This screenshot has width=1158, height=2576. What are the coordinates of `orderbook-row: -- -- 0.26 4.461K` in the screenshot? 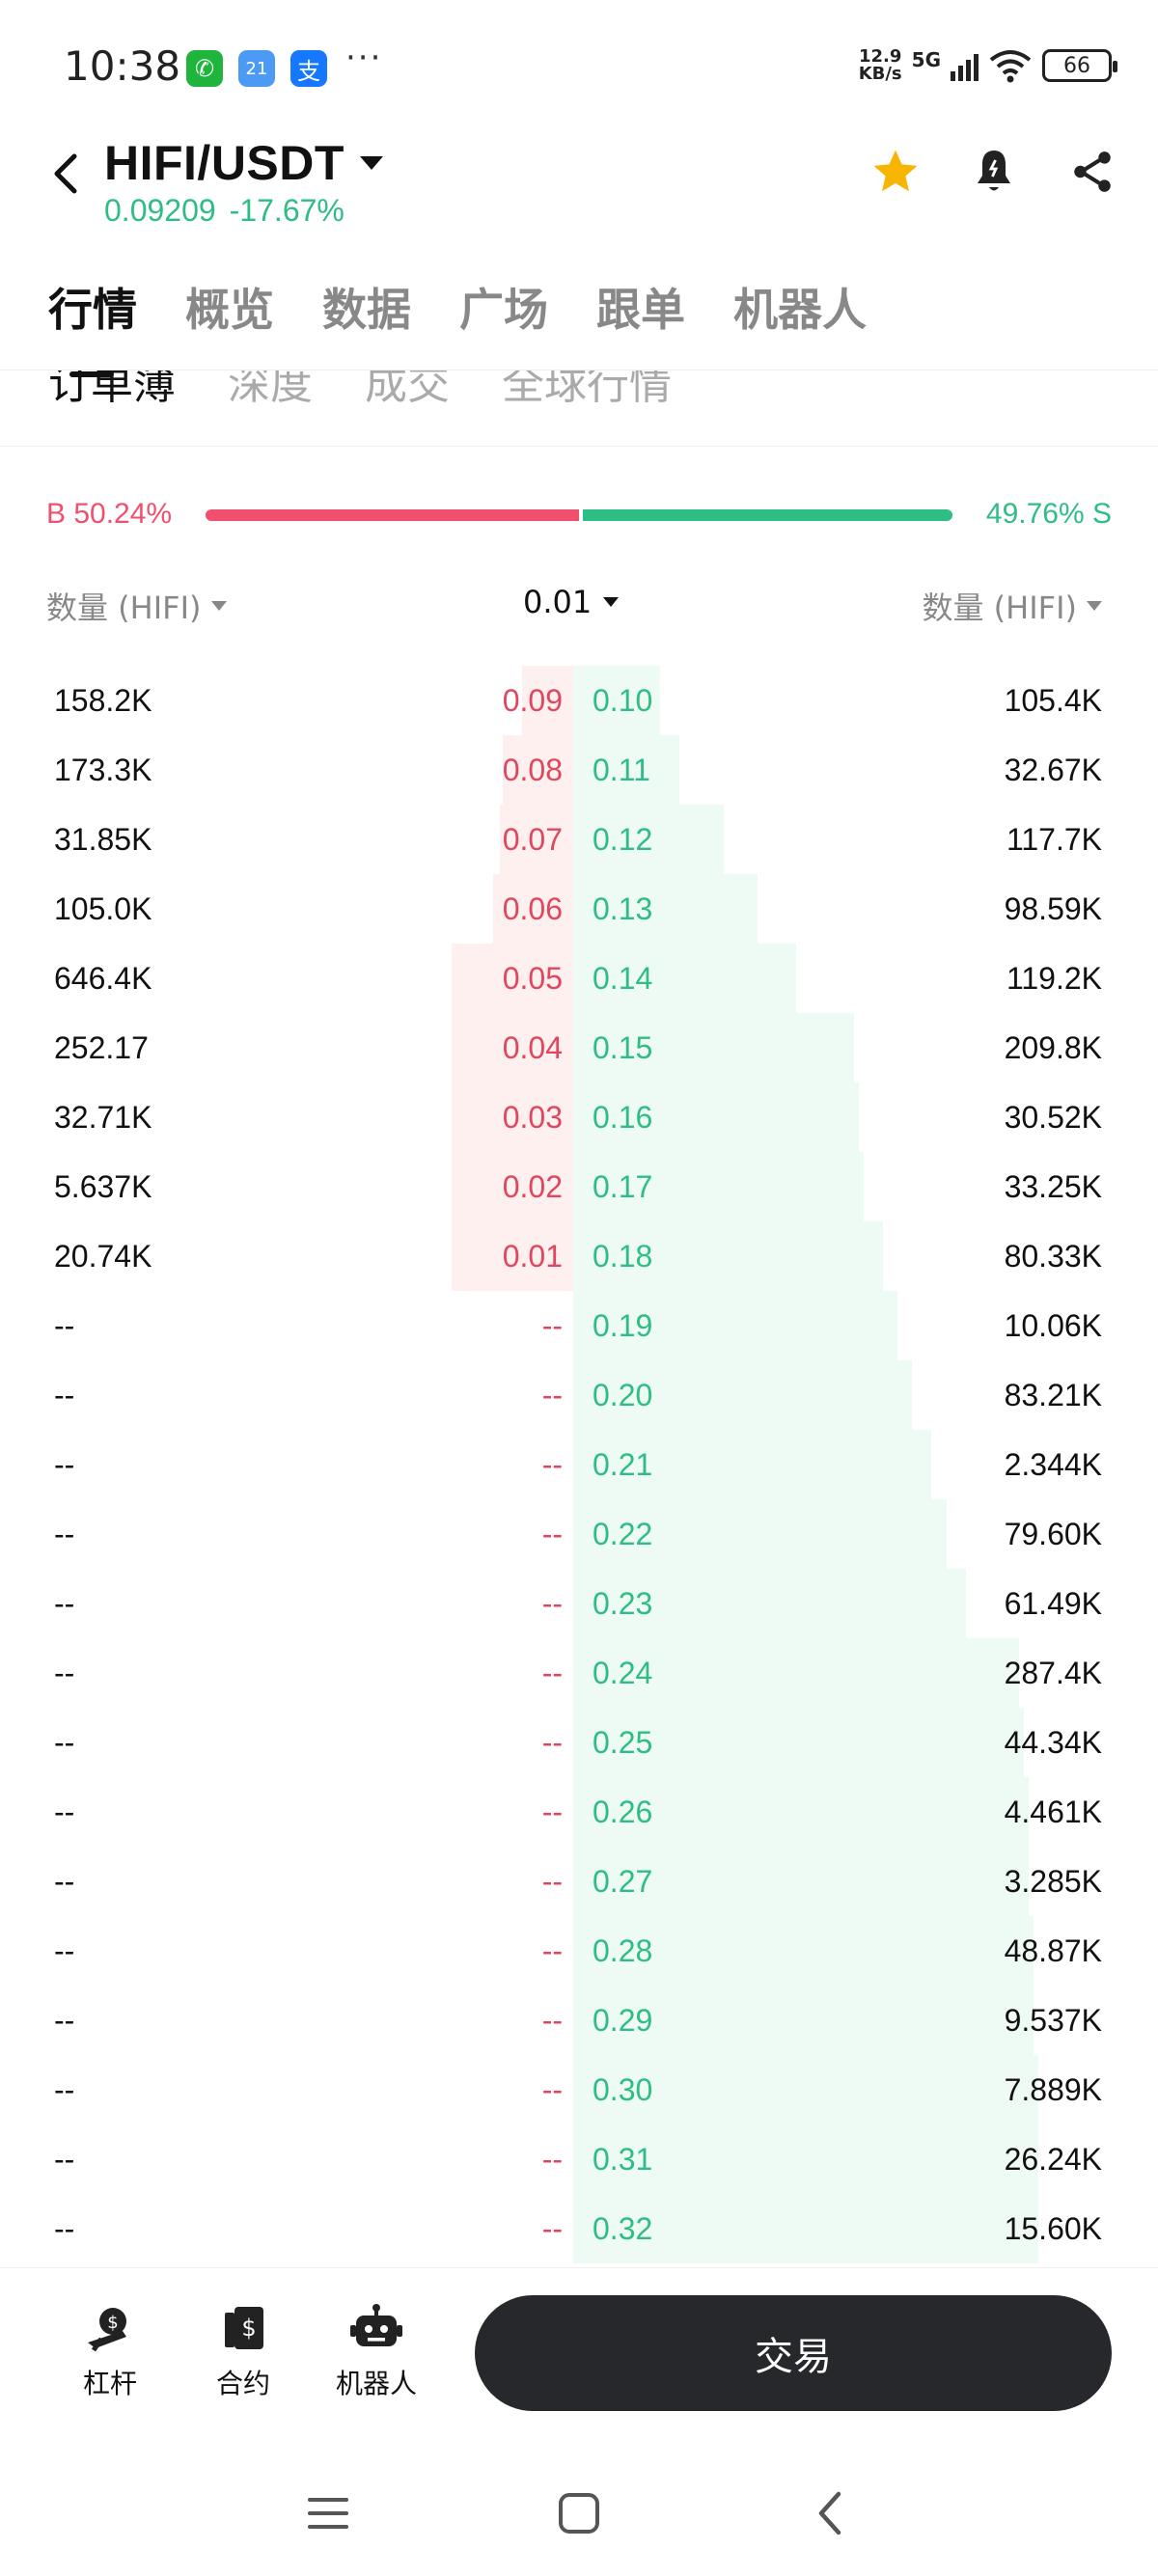 It's located at (579, 1812).